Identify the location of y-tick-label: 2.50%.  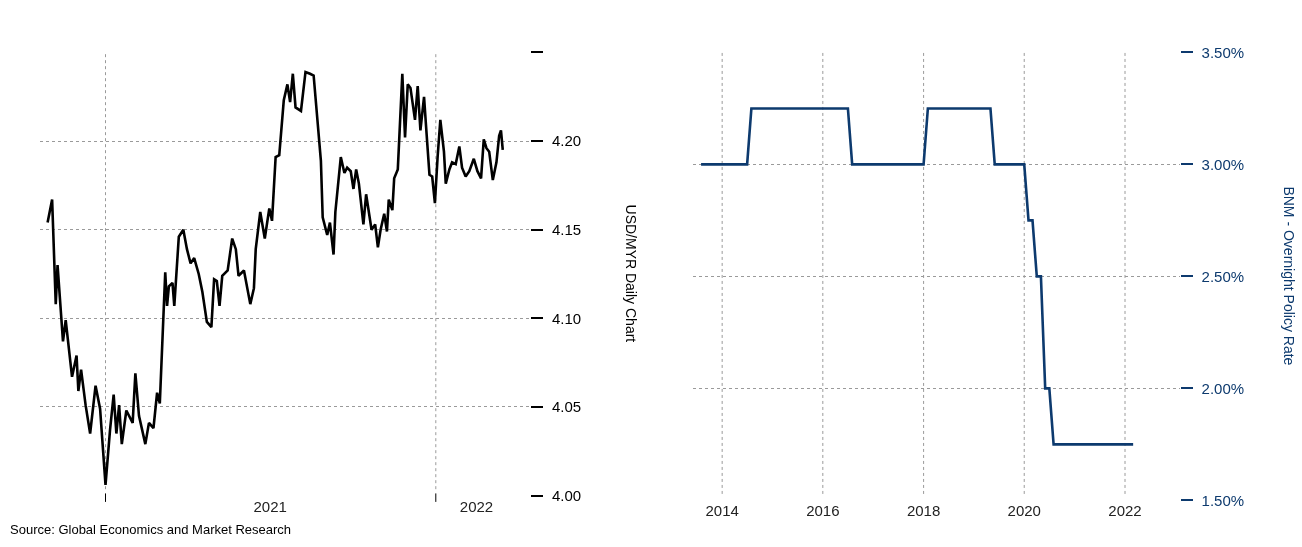
(1223, 276).